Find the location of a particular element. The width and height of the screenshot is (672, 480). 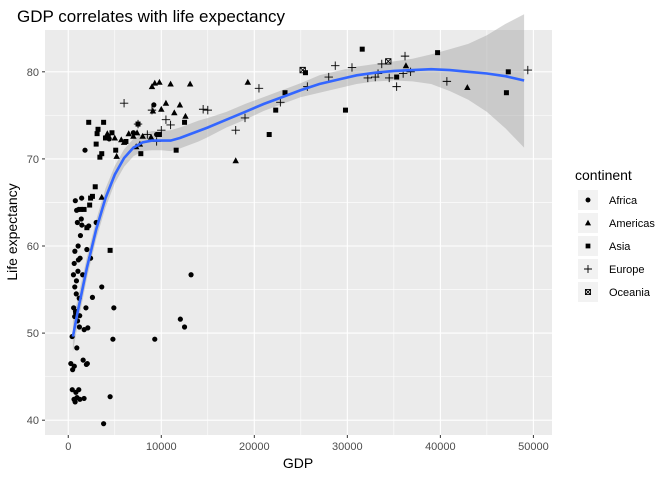

y-tick-label: 70 is located at coordinates (33, 160).